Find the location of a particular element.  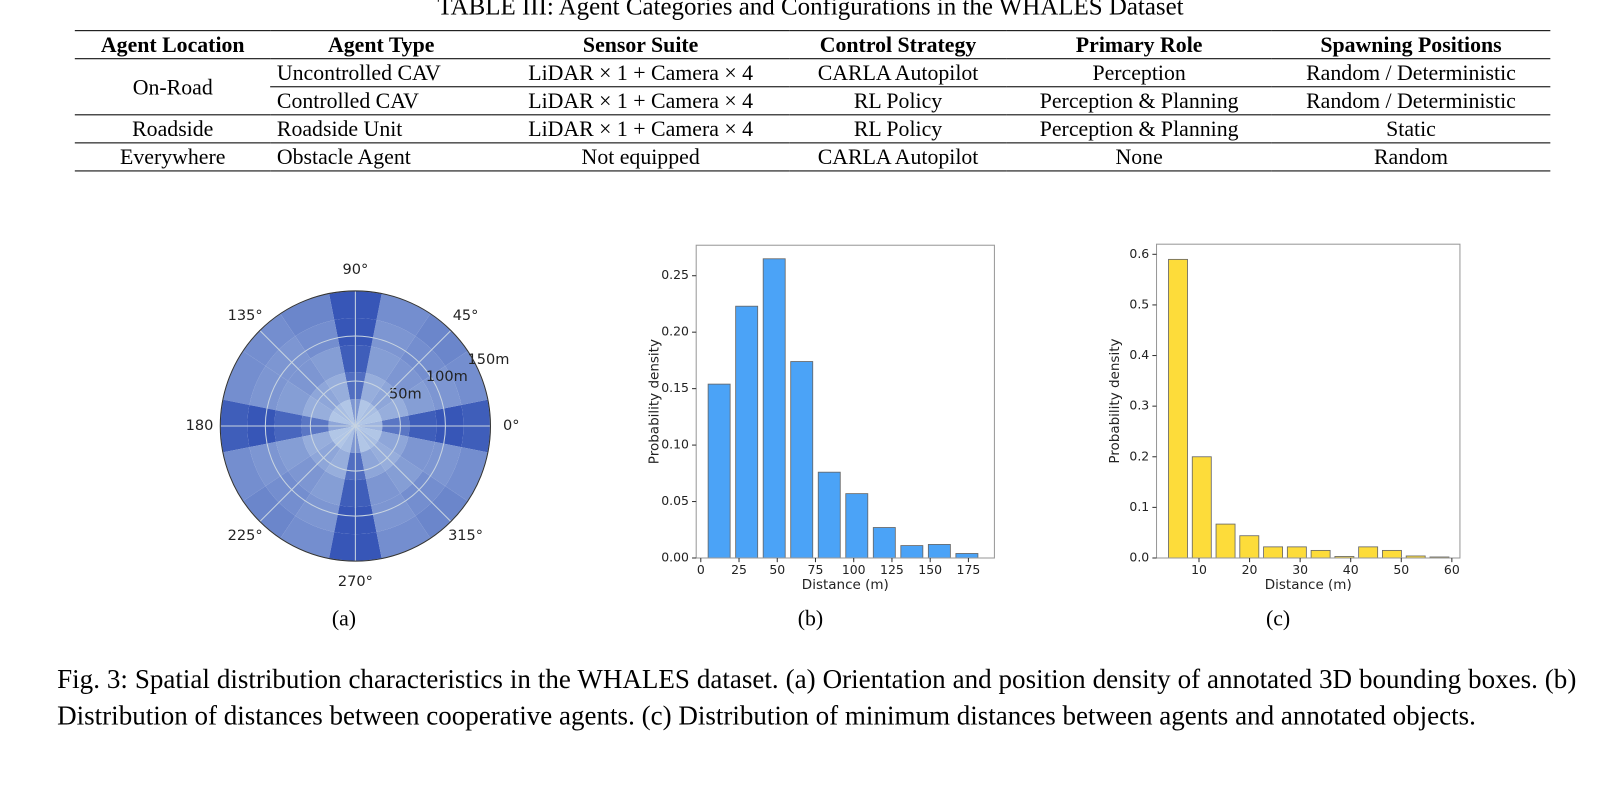

x-tick-label: 30 is located at coordinates (1300, 569).